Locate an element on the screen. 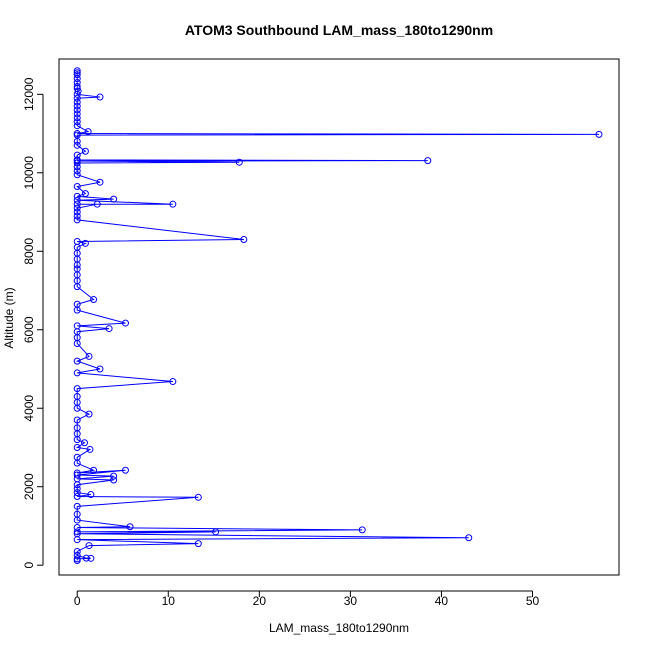 Image resolution: width=650 pixels, height=650 pixels. x-tick-label: 20 is located at coordinates (260, 601).